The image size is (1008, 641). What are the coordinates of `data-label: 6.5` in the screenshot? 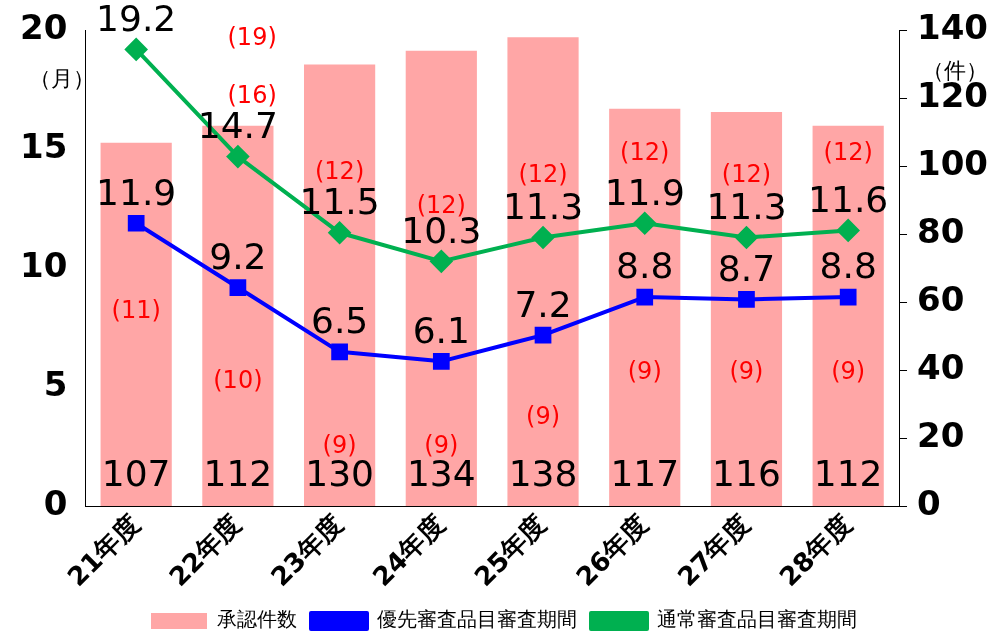 It's located at (339, 321).